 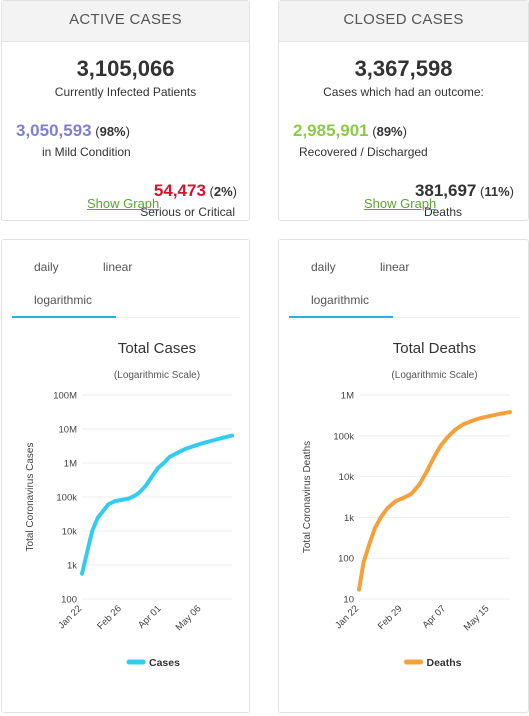 What do you see at coordinates (164, 663) in the screenshot?
I see `legend-label: Cases` at bounding box center [164, 663].